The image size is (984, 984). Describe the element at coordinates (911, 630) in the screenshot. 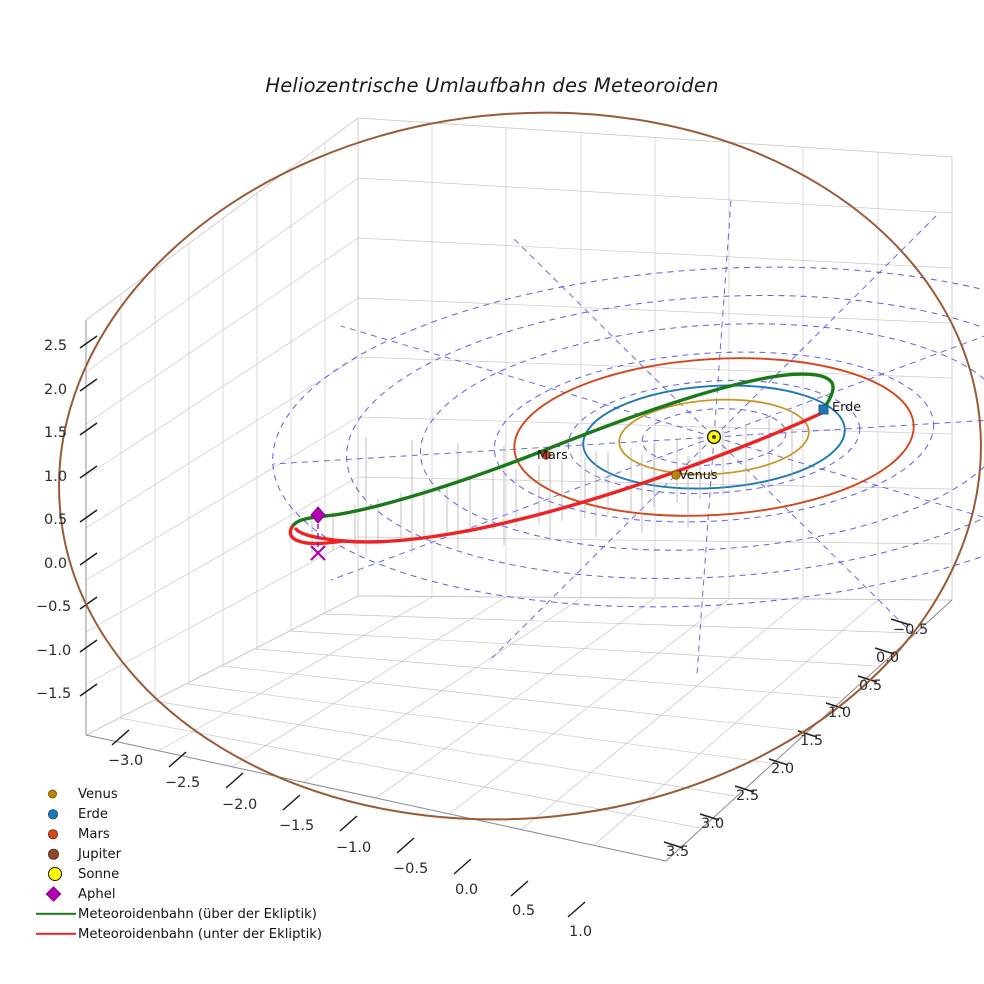

I see `y-tick-label: −0.5` at that location.